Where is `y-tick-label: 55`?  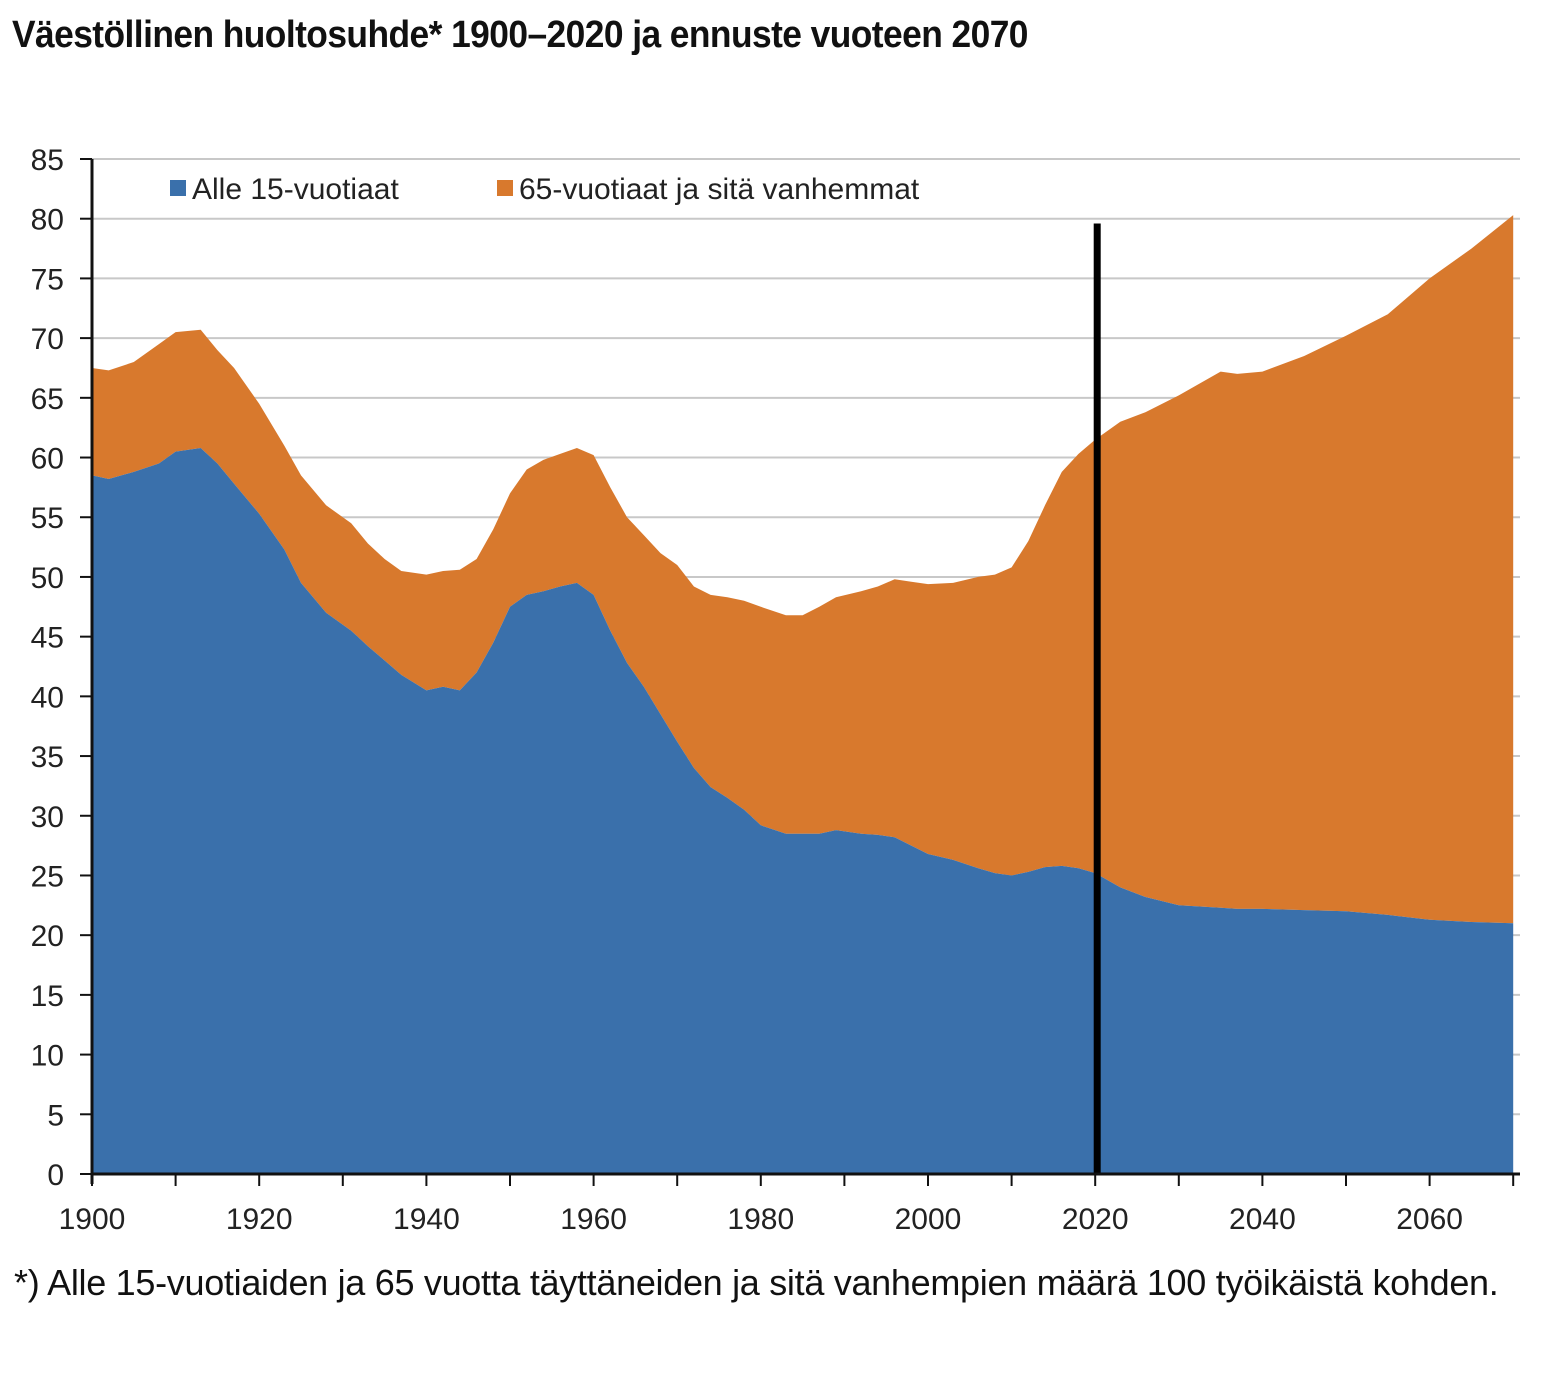 y-tick-label: 55 is located at coordinates (47, 518).